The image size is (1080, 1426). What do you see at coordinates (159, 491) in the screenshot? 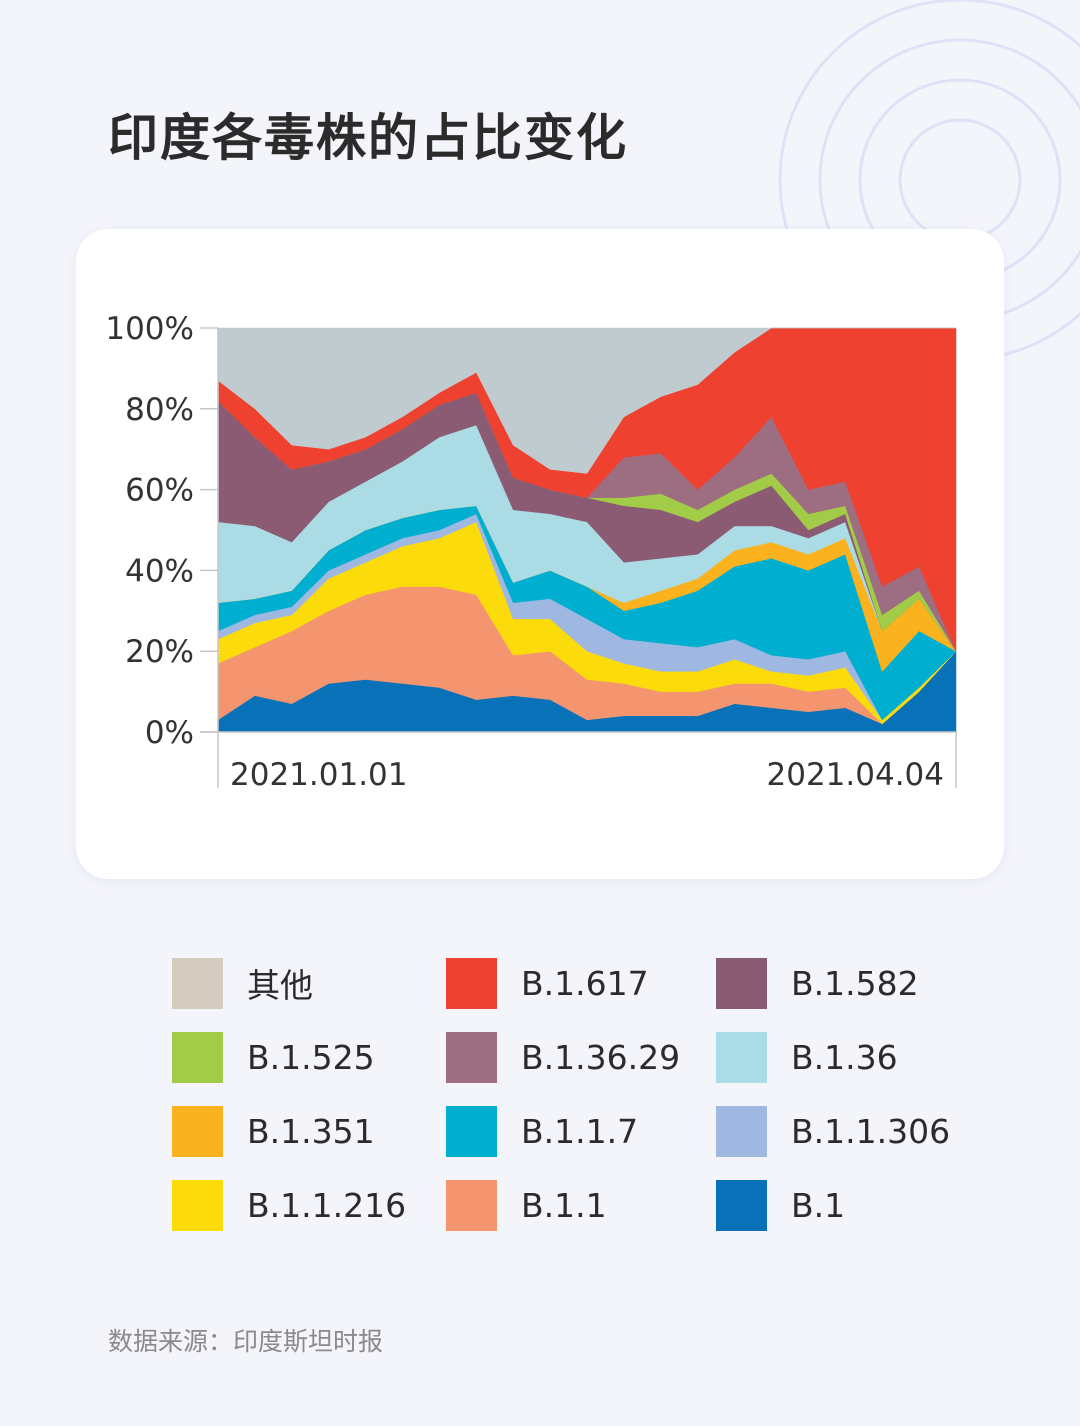
I see `y-tick-label: 60%` at bounding box center [159, 491].